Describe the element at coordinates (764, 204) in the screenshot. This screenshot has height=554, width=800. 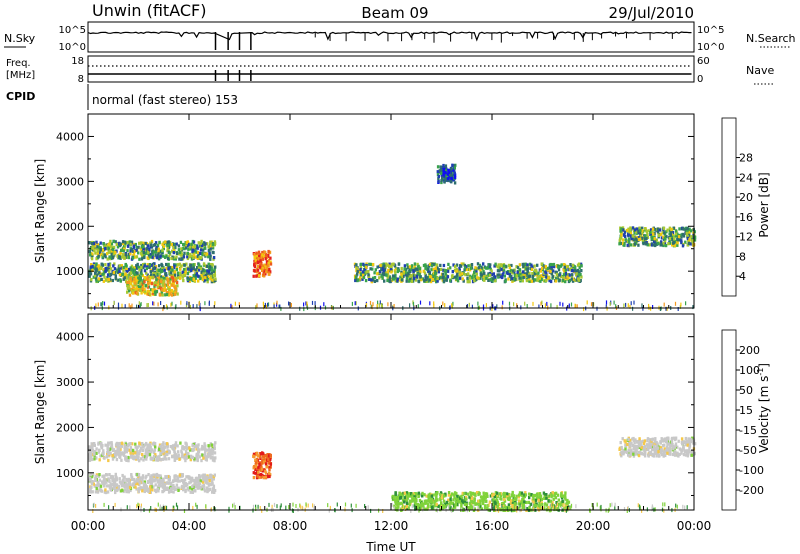
I see `power-colorbar-label: Power [dB]` at that location.